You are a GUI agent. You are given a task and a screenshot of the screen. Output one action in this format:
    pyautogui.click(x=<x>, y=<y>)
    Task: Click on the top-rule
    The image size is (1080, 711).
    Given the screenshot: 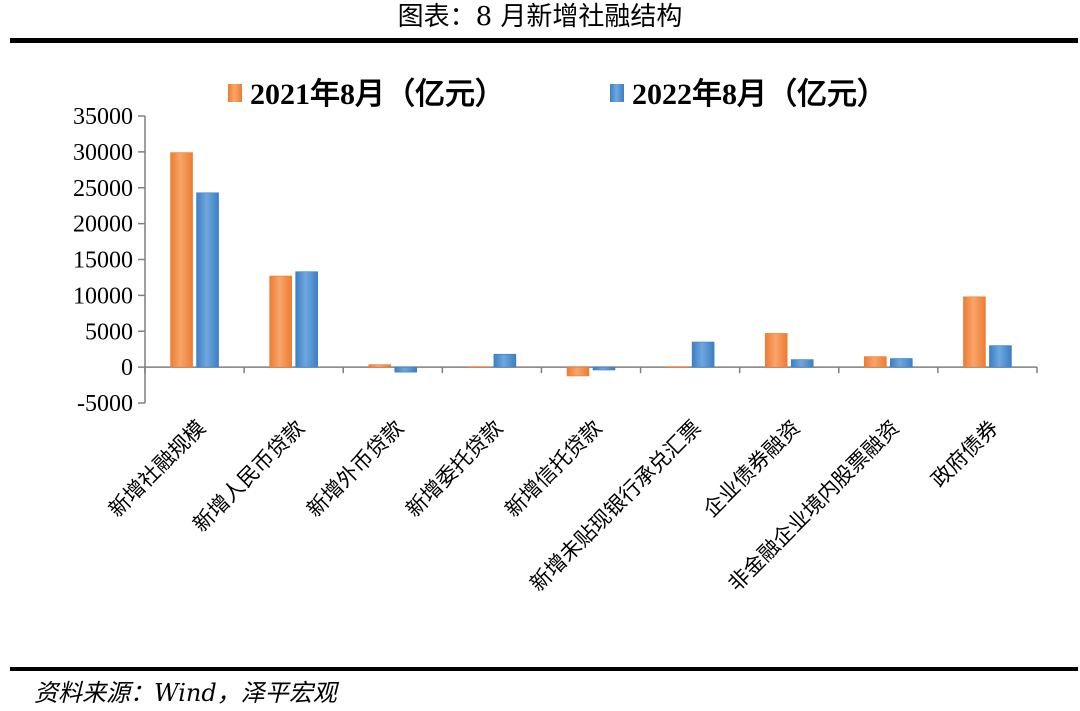 What is the action you would take?
    pyautogui.click(x=544, y=40)
    